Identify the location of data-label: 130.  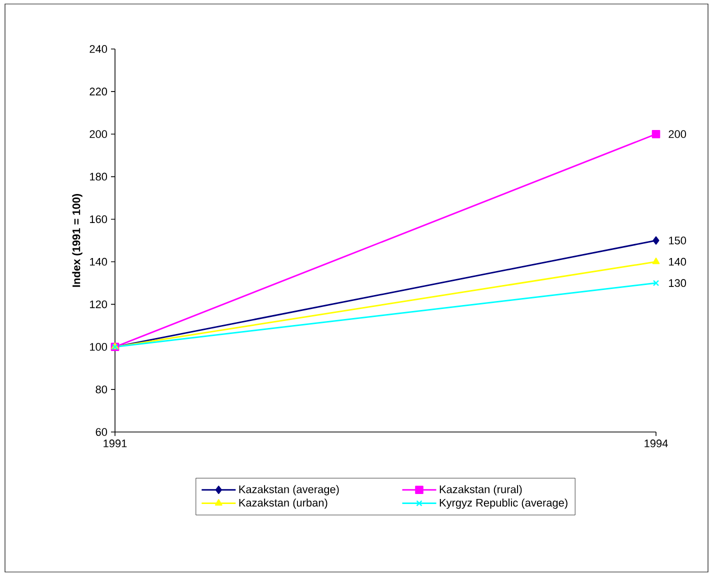
(677, 283).